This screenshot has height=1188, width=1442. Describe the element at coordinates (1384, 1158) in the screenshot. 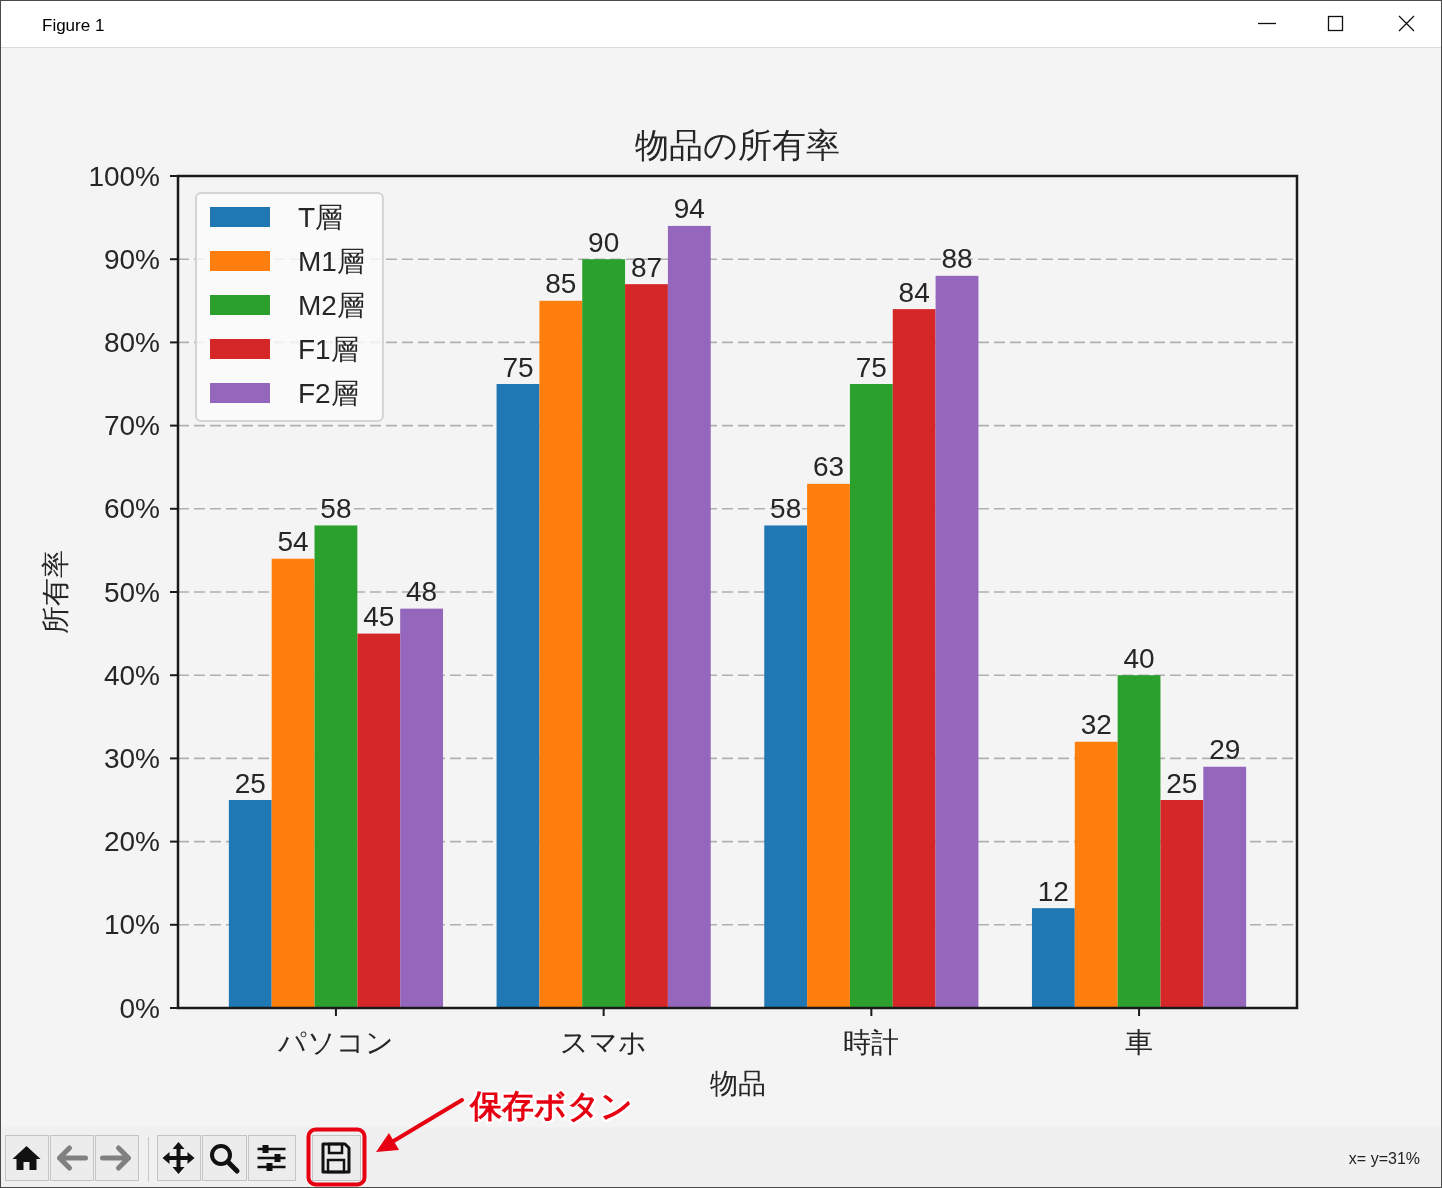

I see `text: x= y=31%` at that location.